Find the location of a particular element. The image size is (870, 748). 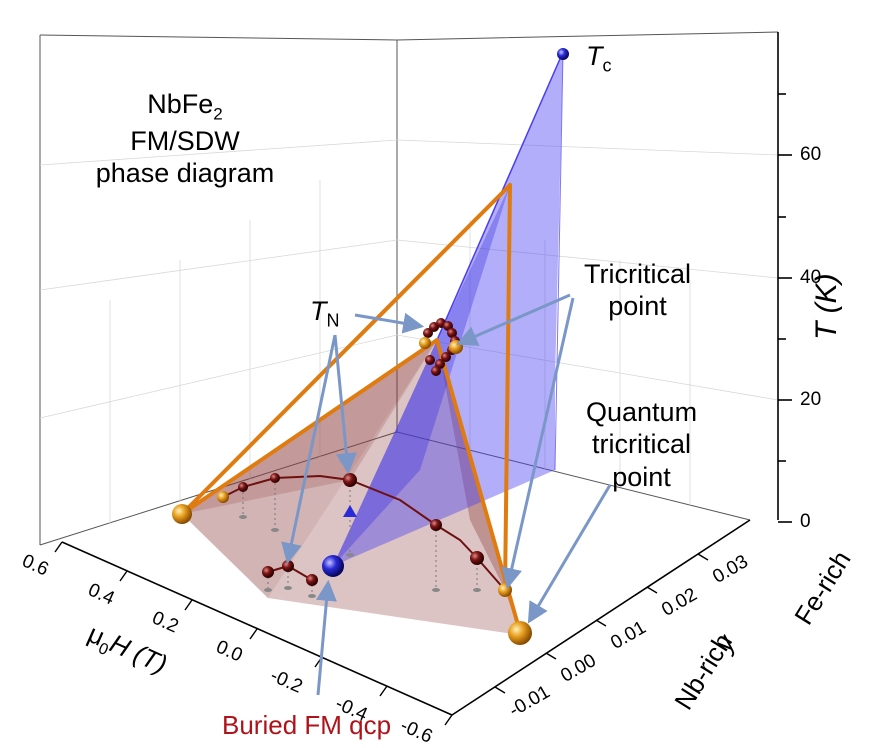

diagram-title: NbFe2 FM/SDW phase diagram is located at coordinates (185, 139).